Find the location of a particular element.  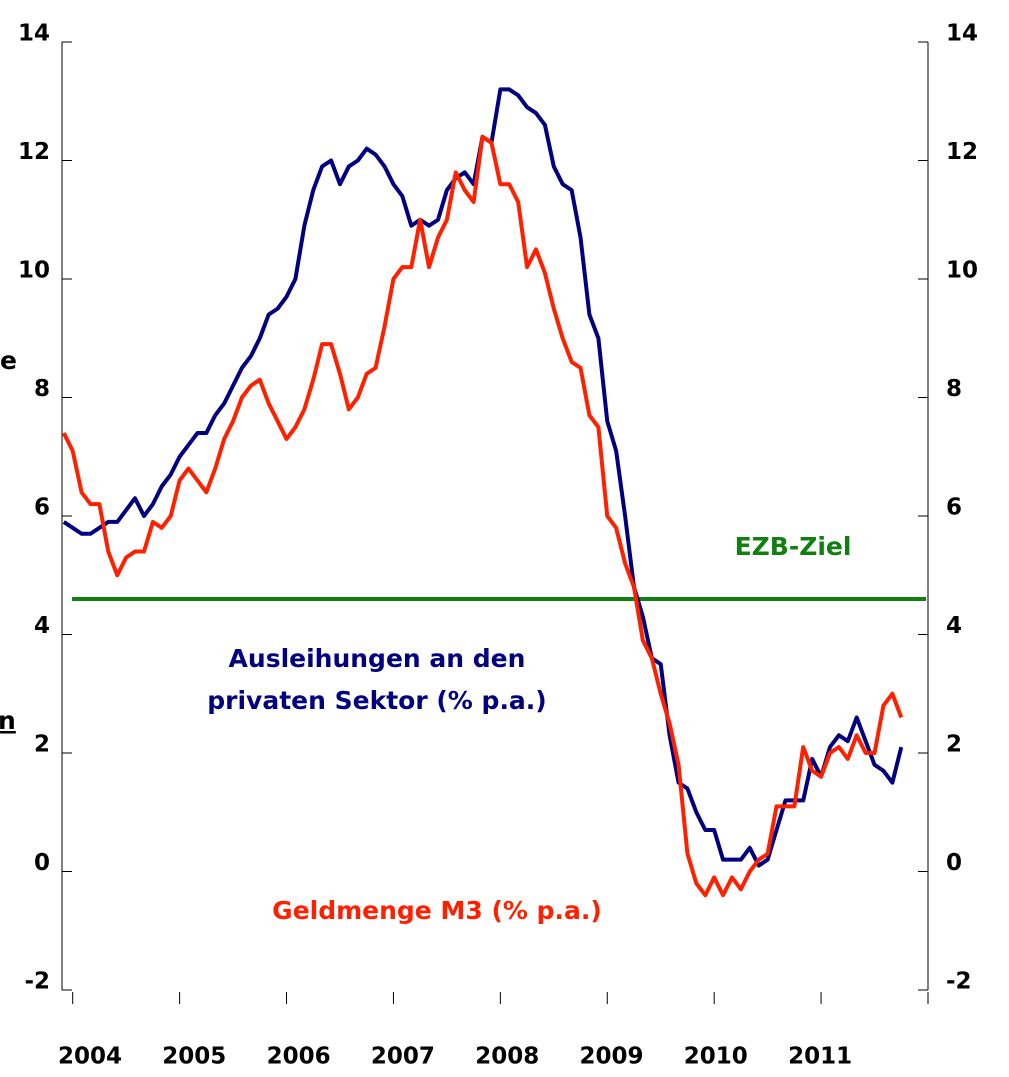

y2-tick-label: 10 is located at coordinates (962, 271).